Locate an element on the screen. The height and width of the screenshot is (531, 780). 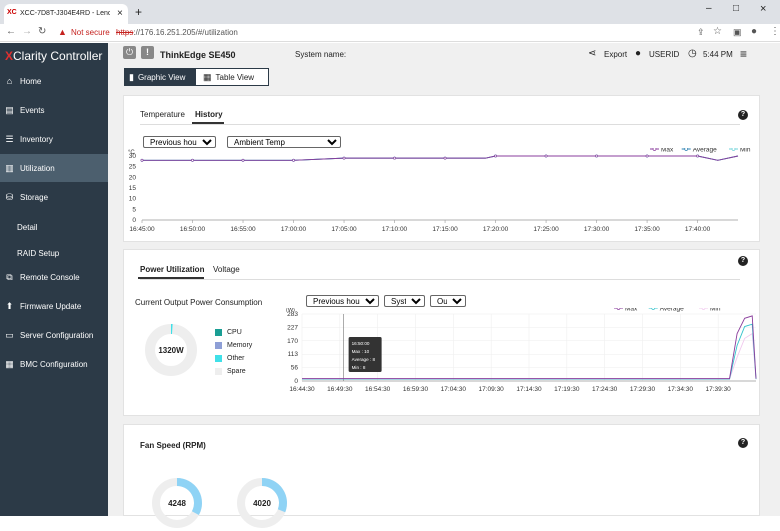
x-tick-label: 16:45:00 is located at coordinates (142, 229).